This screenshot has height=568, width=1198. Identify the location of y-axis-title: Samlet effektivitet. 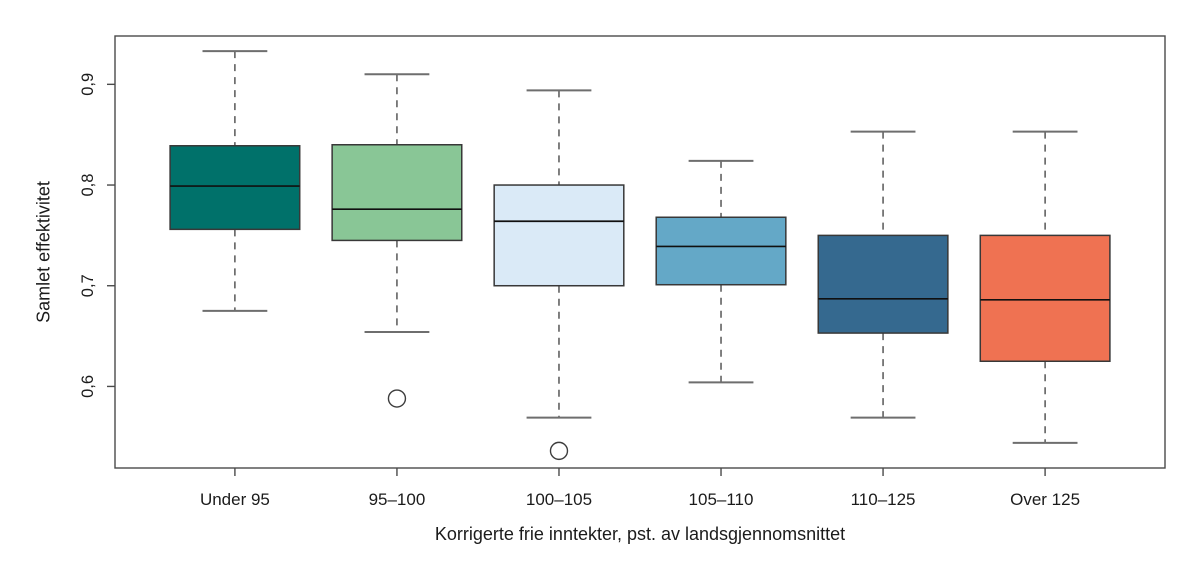
(43, 252).